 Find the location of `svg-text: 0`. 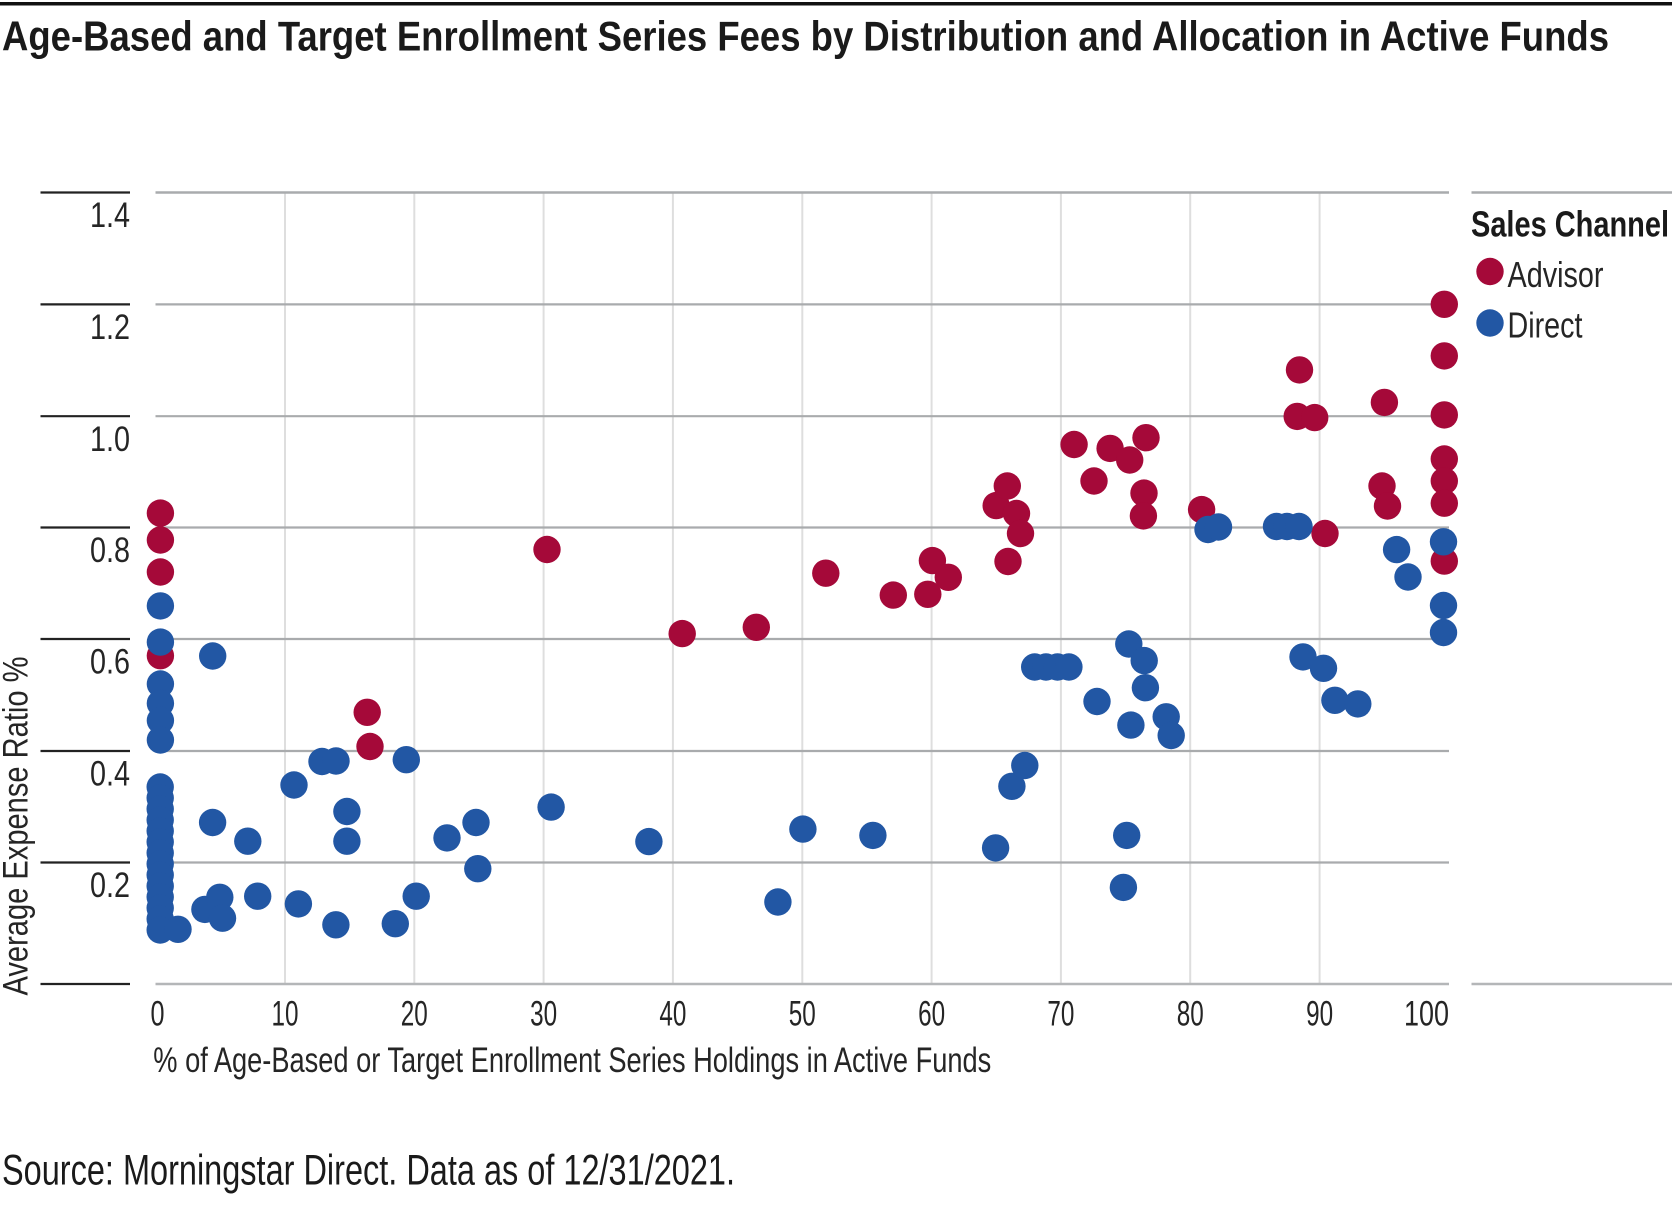

svg-text: 0 is located at coordinates (158, 1013).